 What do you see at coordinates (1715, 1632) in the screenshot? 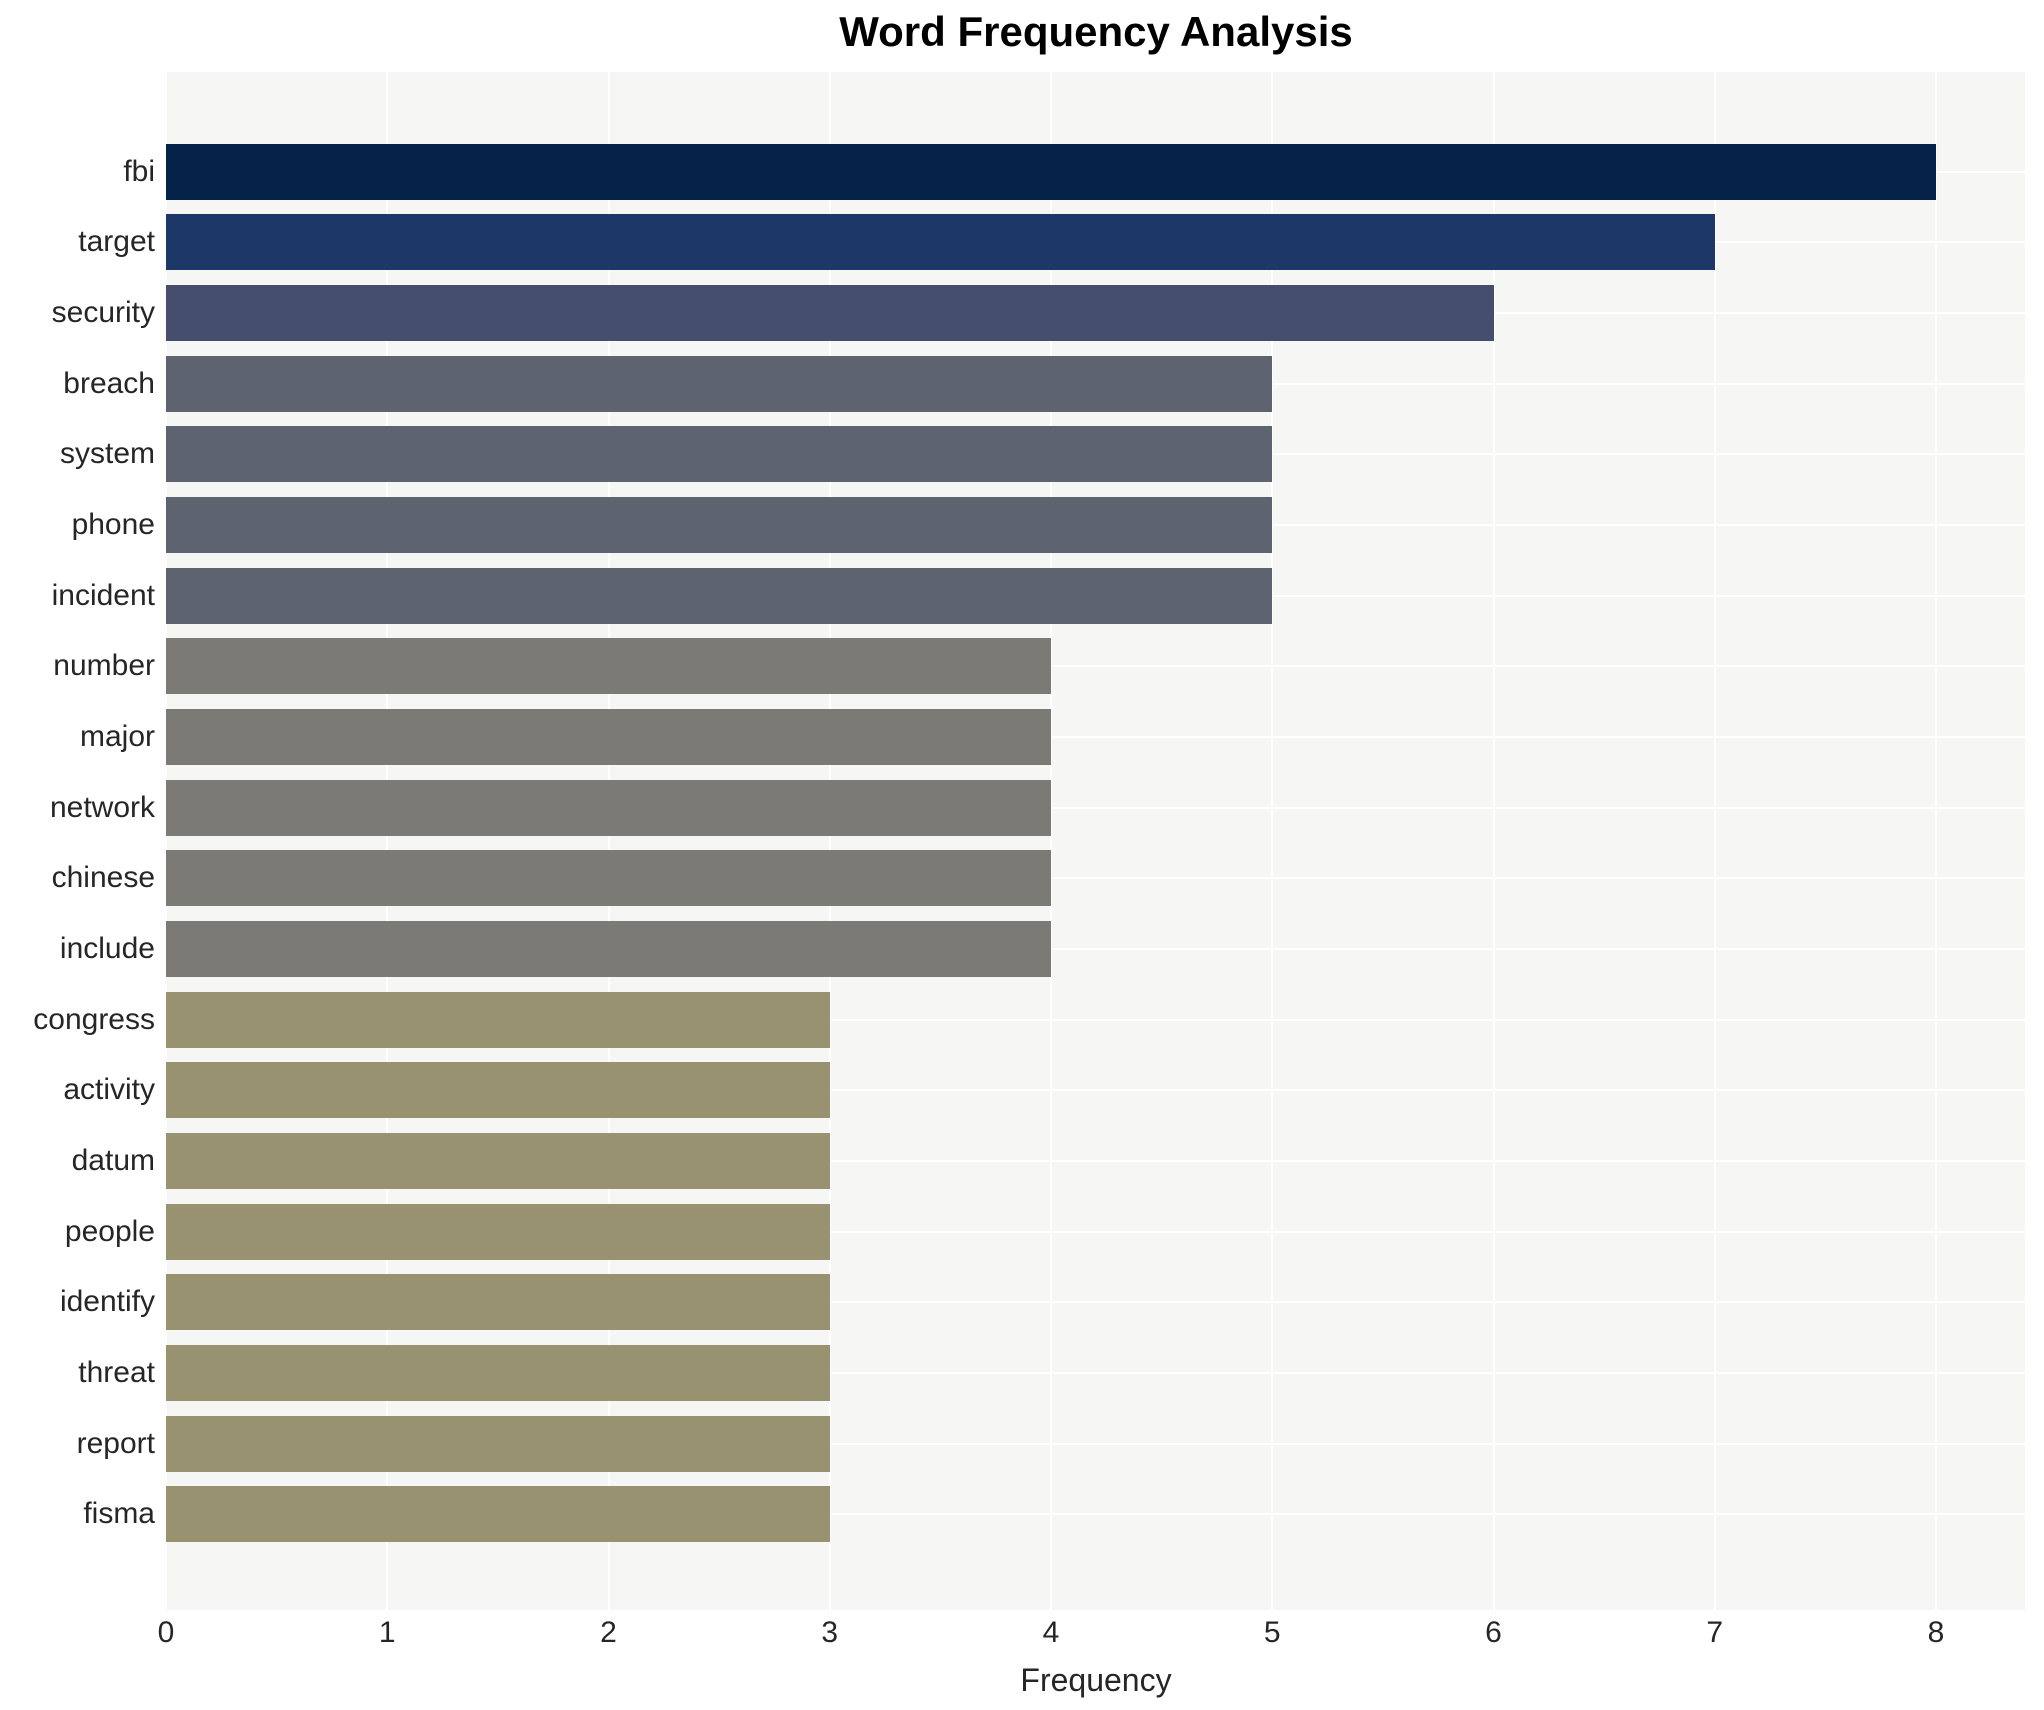
I see `x-tick-label-7: 7` at bounding box center [1715, 1632].